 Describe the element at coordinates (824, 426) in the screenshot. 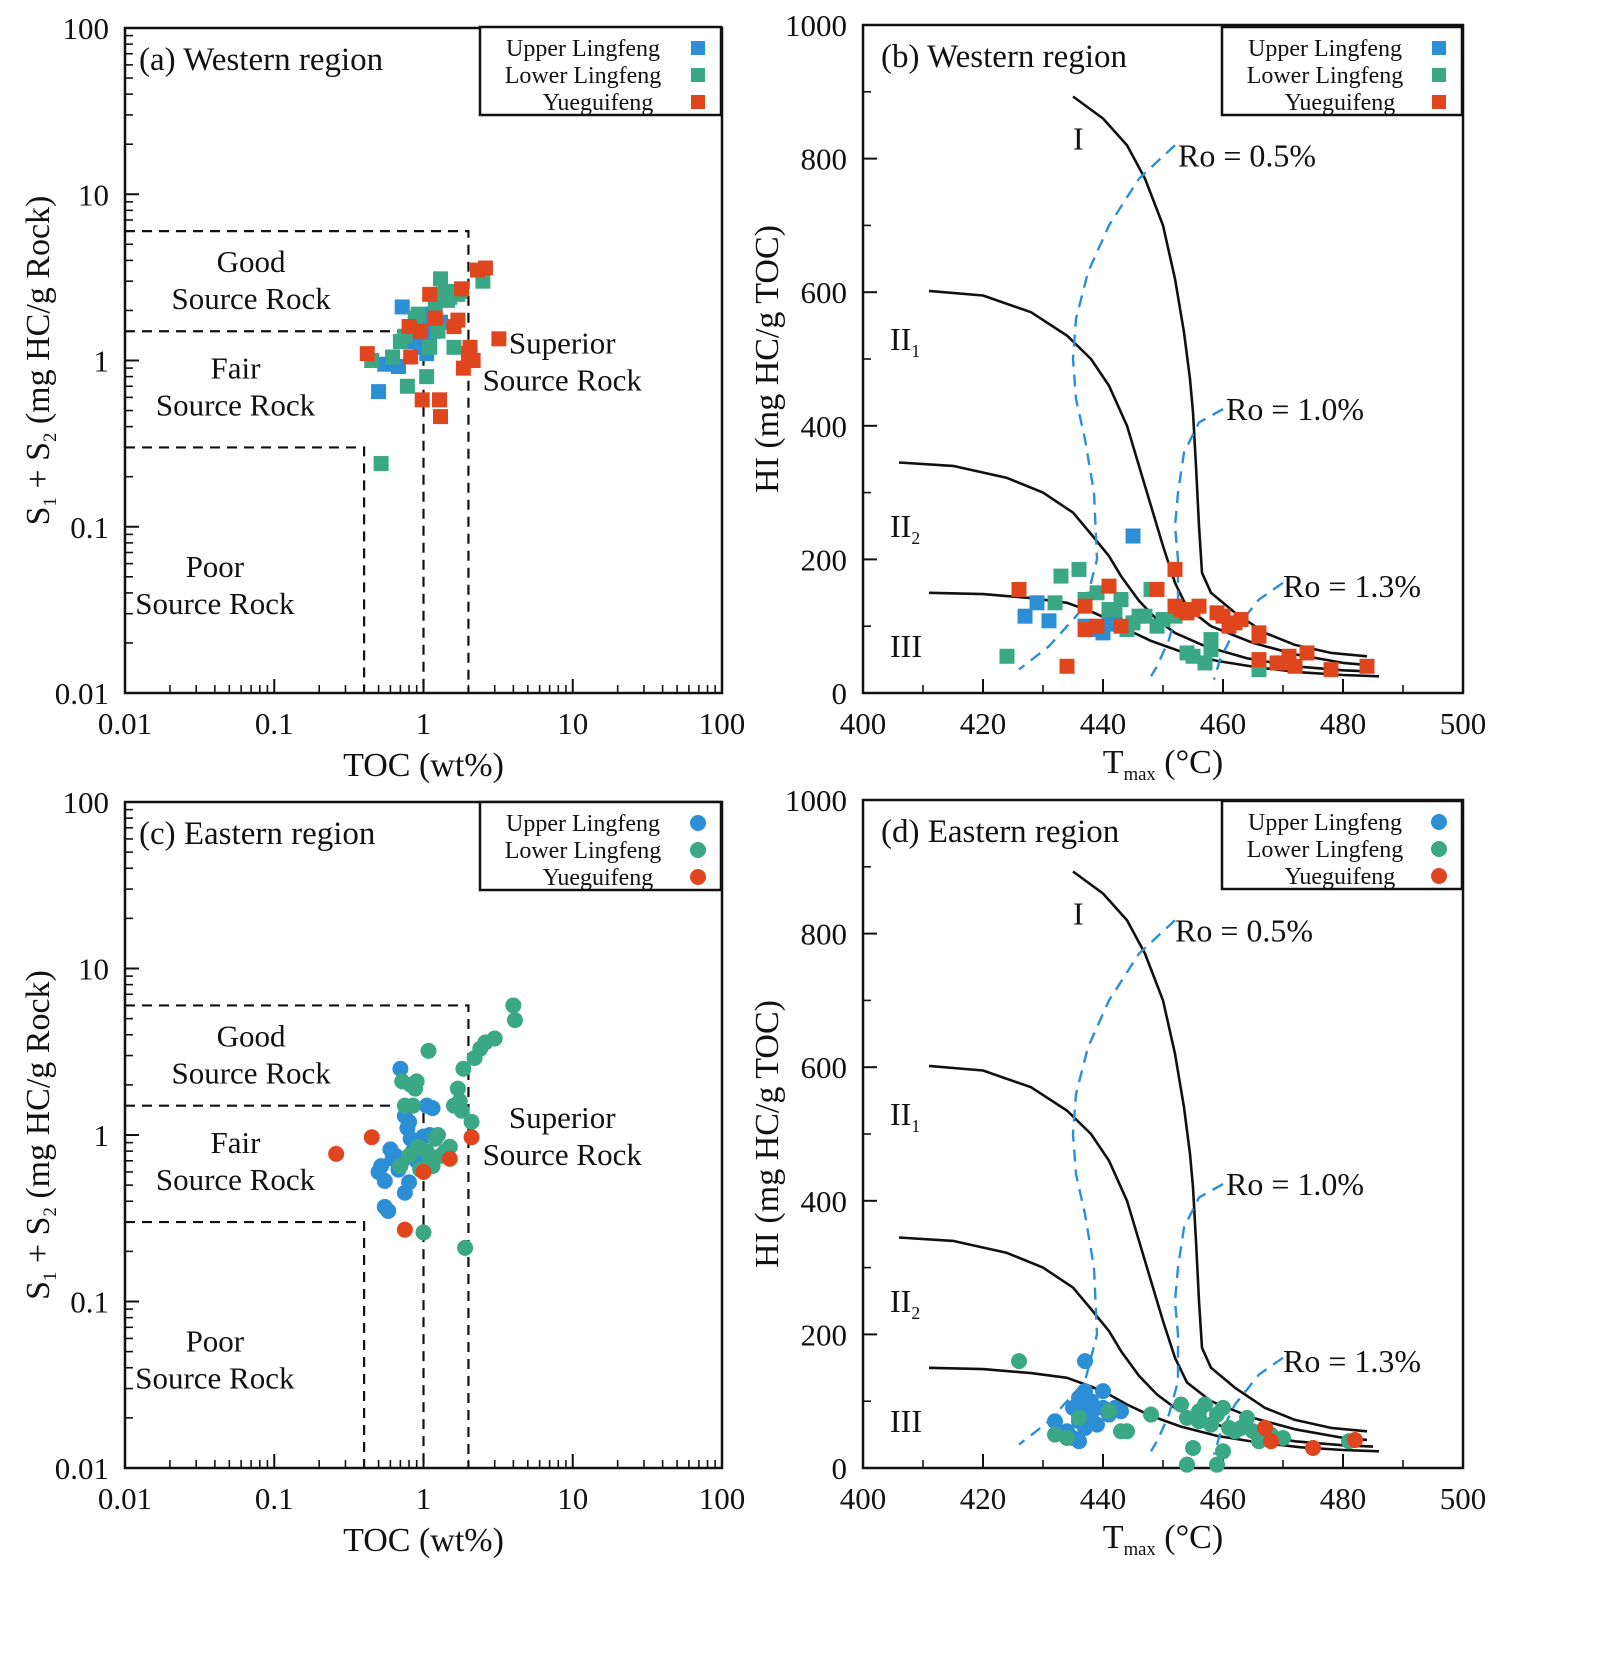

I see `y-tick-label: 400` at that location.